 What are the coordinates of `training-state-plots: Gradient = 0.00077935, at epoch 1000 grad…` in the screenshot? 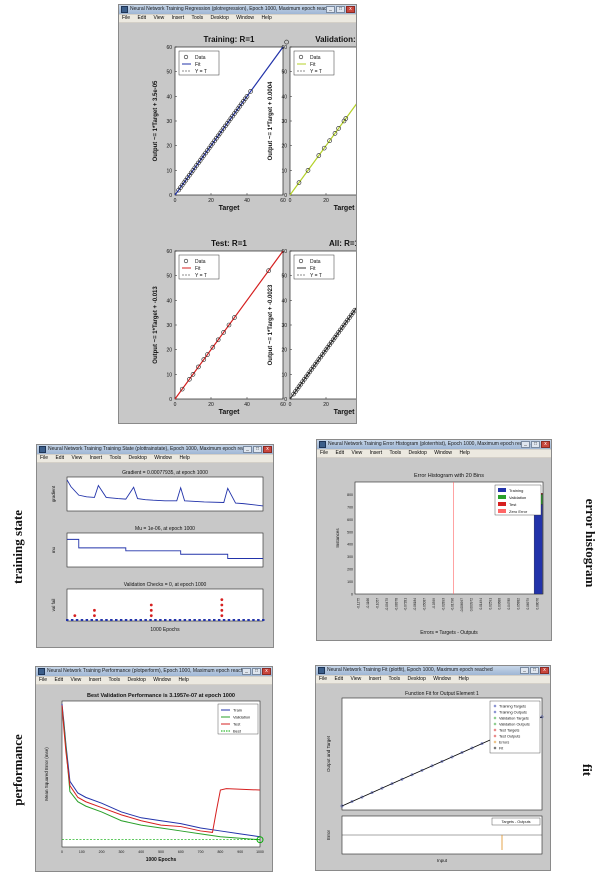 It's located at (155, 555).